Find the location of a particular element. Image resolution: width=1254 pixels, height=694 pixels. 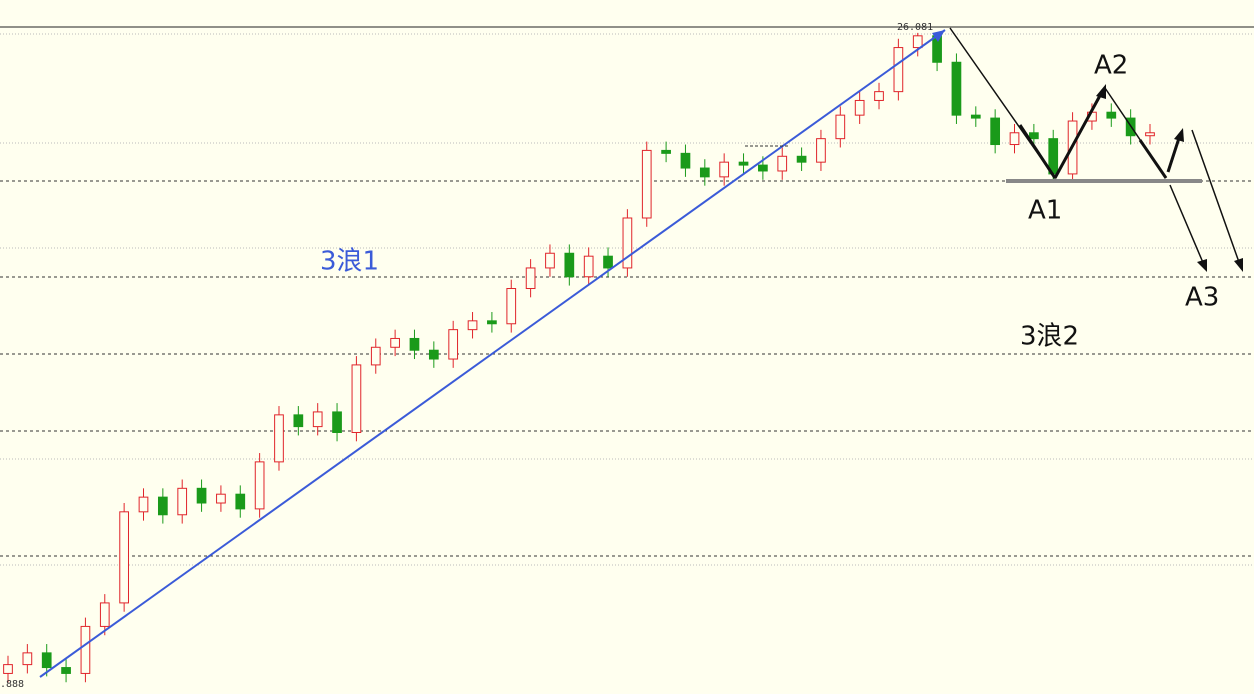

annotation: A3 is located at coordinates (1202, 298).